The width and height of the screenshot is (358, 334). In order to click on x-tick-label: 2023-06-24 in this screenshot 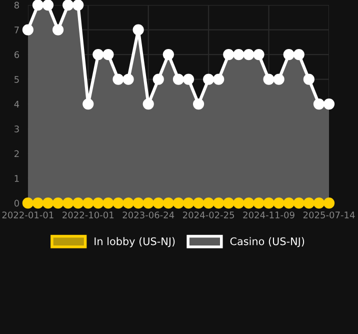, I will do `click(148, 215)`.